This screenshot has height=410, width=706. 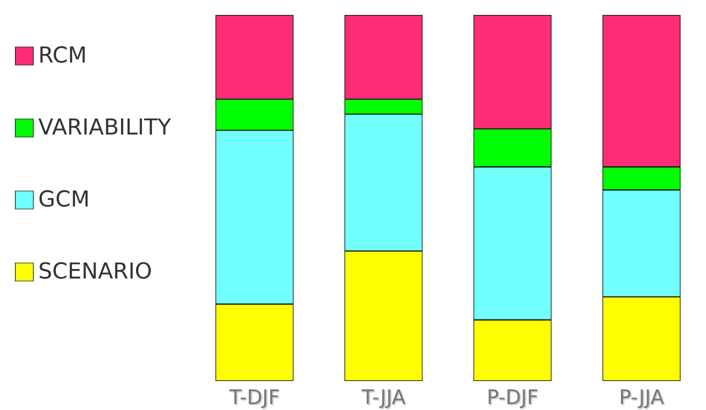 I want to click on legend-label: RCM, so click(x=62, y=56).